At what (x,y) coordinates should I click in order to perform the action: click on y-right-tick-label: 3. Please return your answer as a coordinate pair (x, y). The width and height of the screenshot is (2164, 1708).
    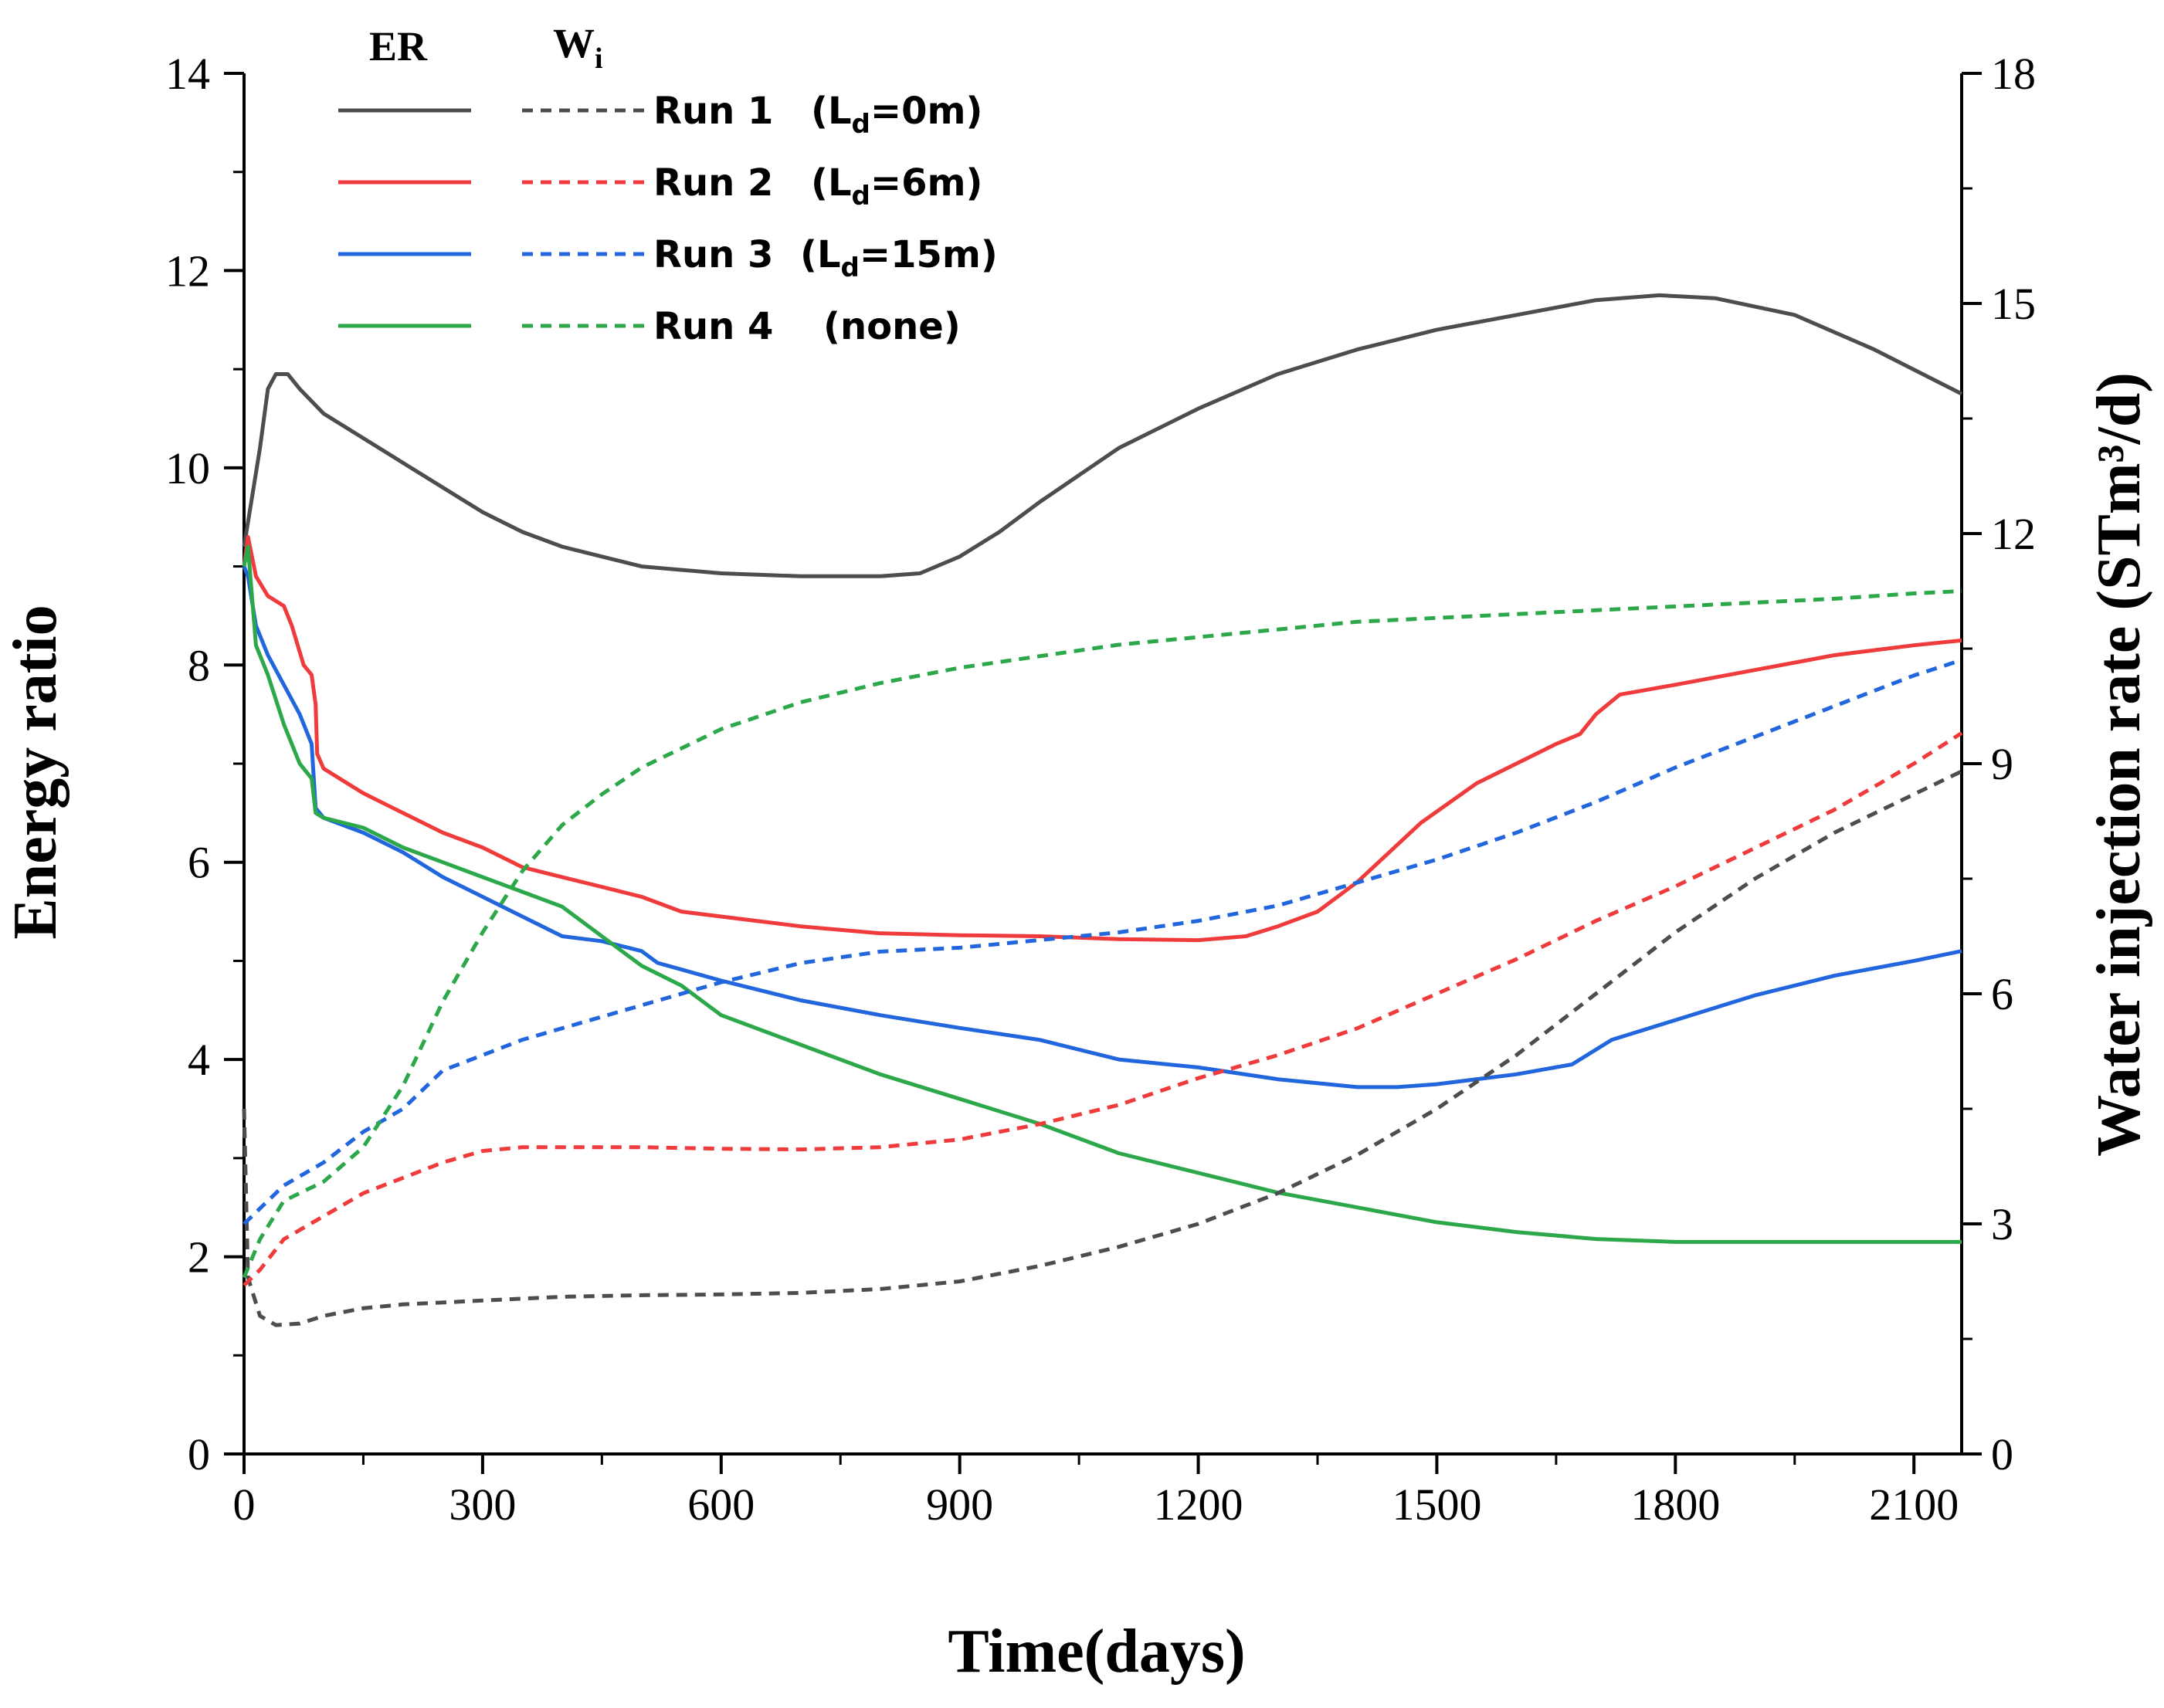
    Looking at the image, I should click on (2002, 1224).